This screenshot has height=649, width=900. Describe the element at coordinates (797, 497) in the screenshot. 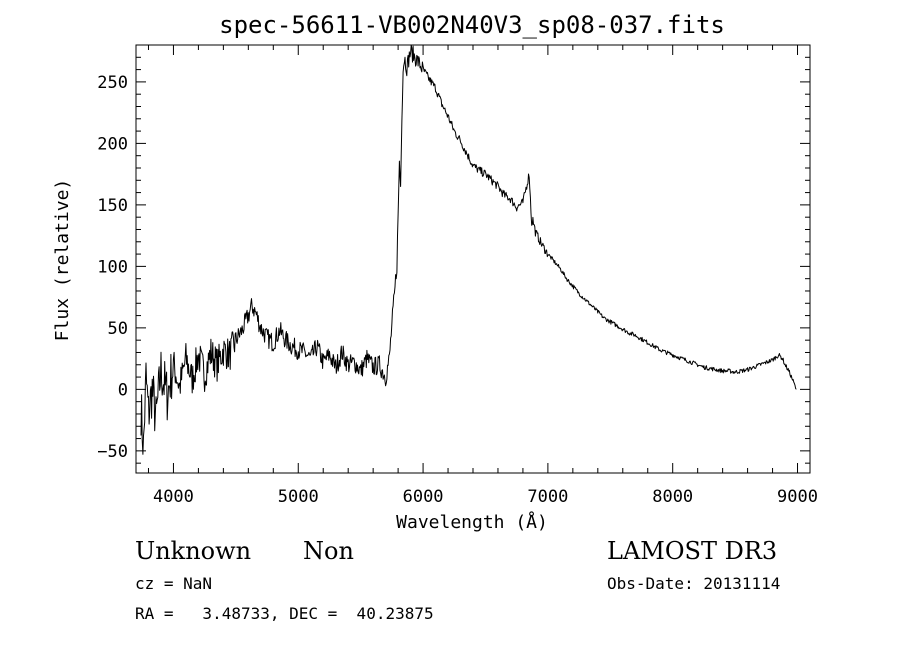

I see `x-tick-label: 9000` at that location.